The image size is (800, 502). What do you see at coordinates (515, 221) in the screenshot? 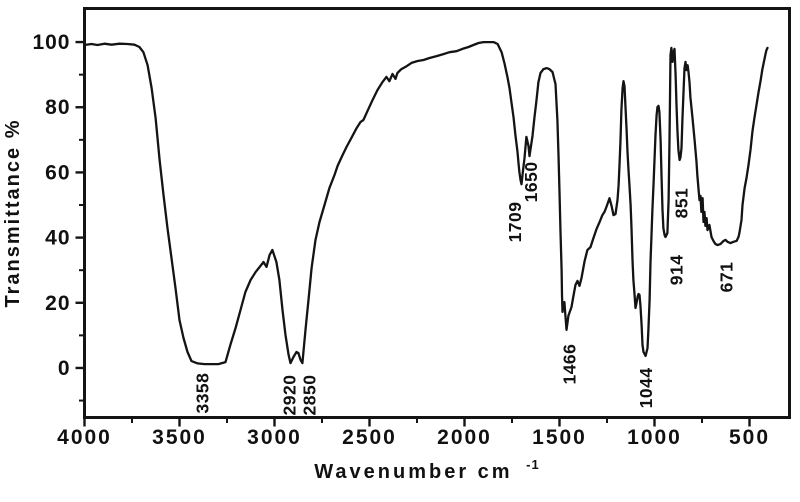
I see `peak-label-1709: 1709` at bounding box center [515, 221].